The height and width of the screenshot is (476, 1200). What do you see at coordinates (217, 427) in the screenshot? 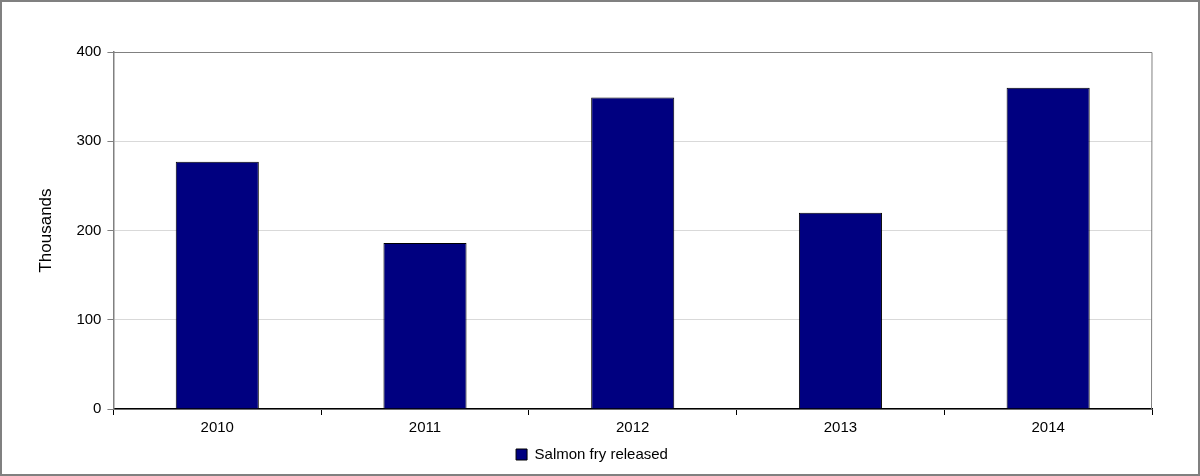
I see `x-tick-label: 2010` at bounding box center [217, 427].